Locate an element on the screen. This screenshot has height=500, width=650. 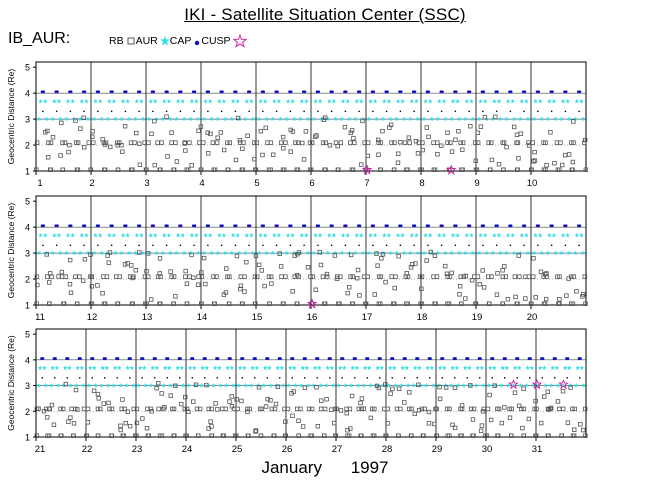
legend-item-open-star is located at coordinates (239, 41).